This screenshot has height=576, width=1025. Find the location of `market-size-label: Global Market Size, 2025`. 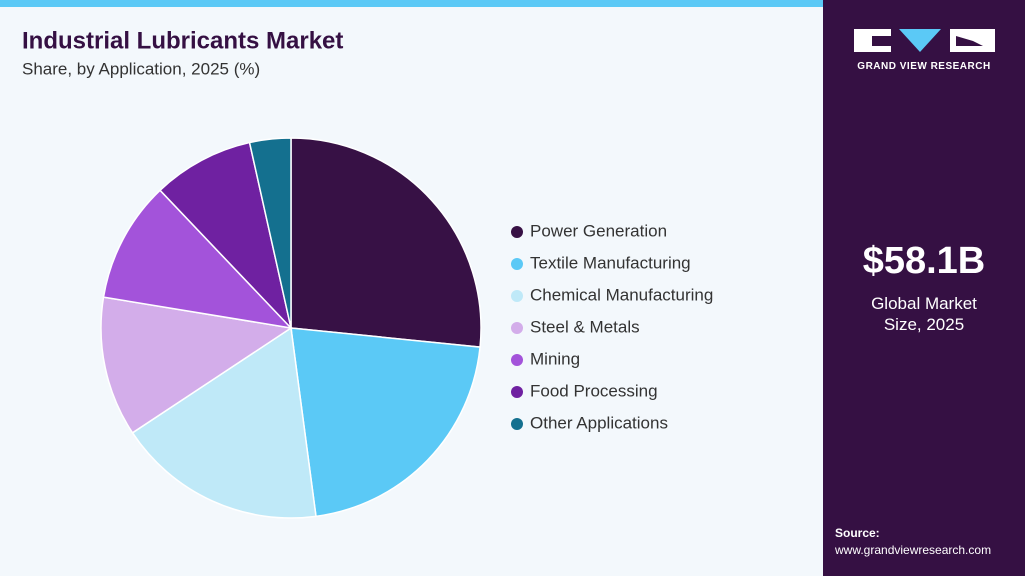

market-size-label: Global Market Size, 2025 is located at coordinates (924, 314).